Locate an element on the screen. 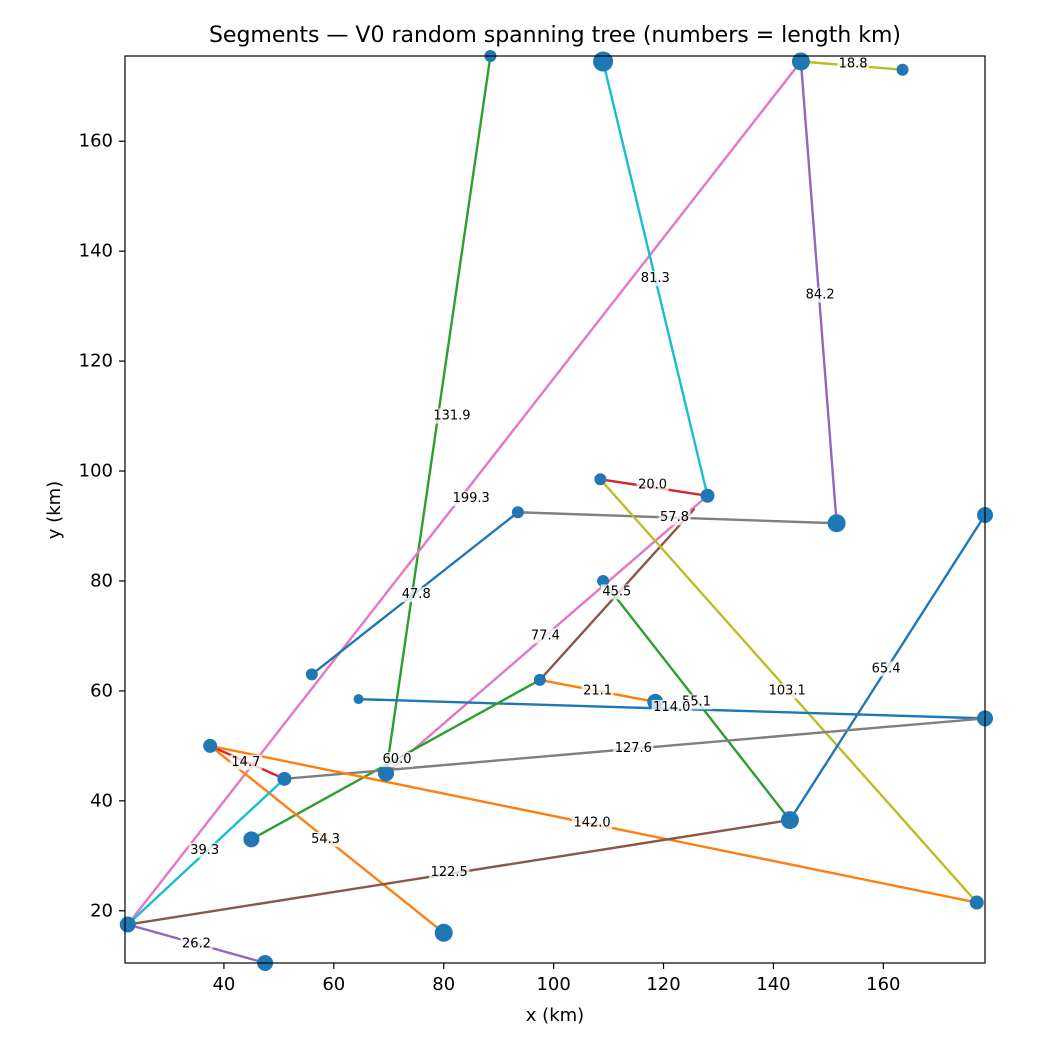  segment-length-label-16: 127.6 is located at coordinates (633, 748).